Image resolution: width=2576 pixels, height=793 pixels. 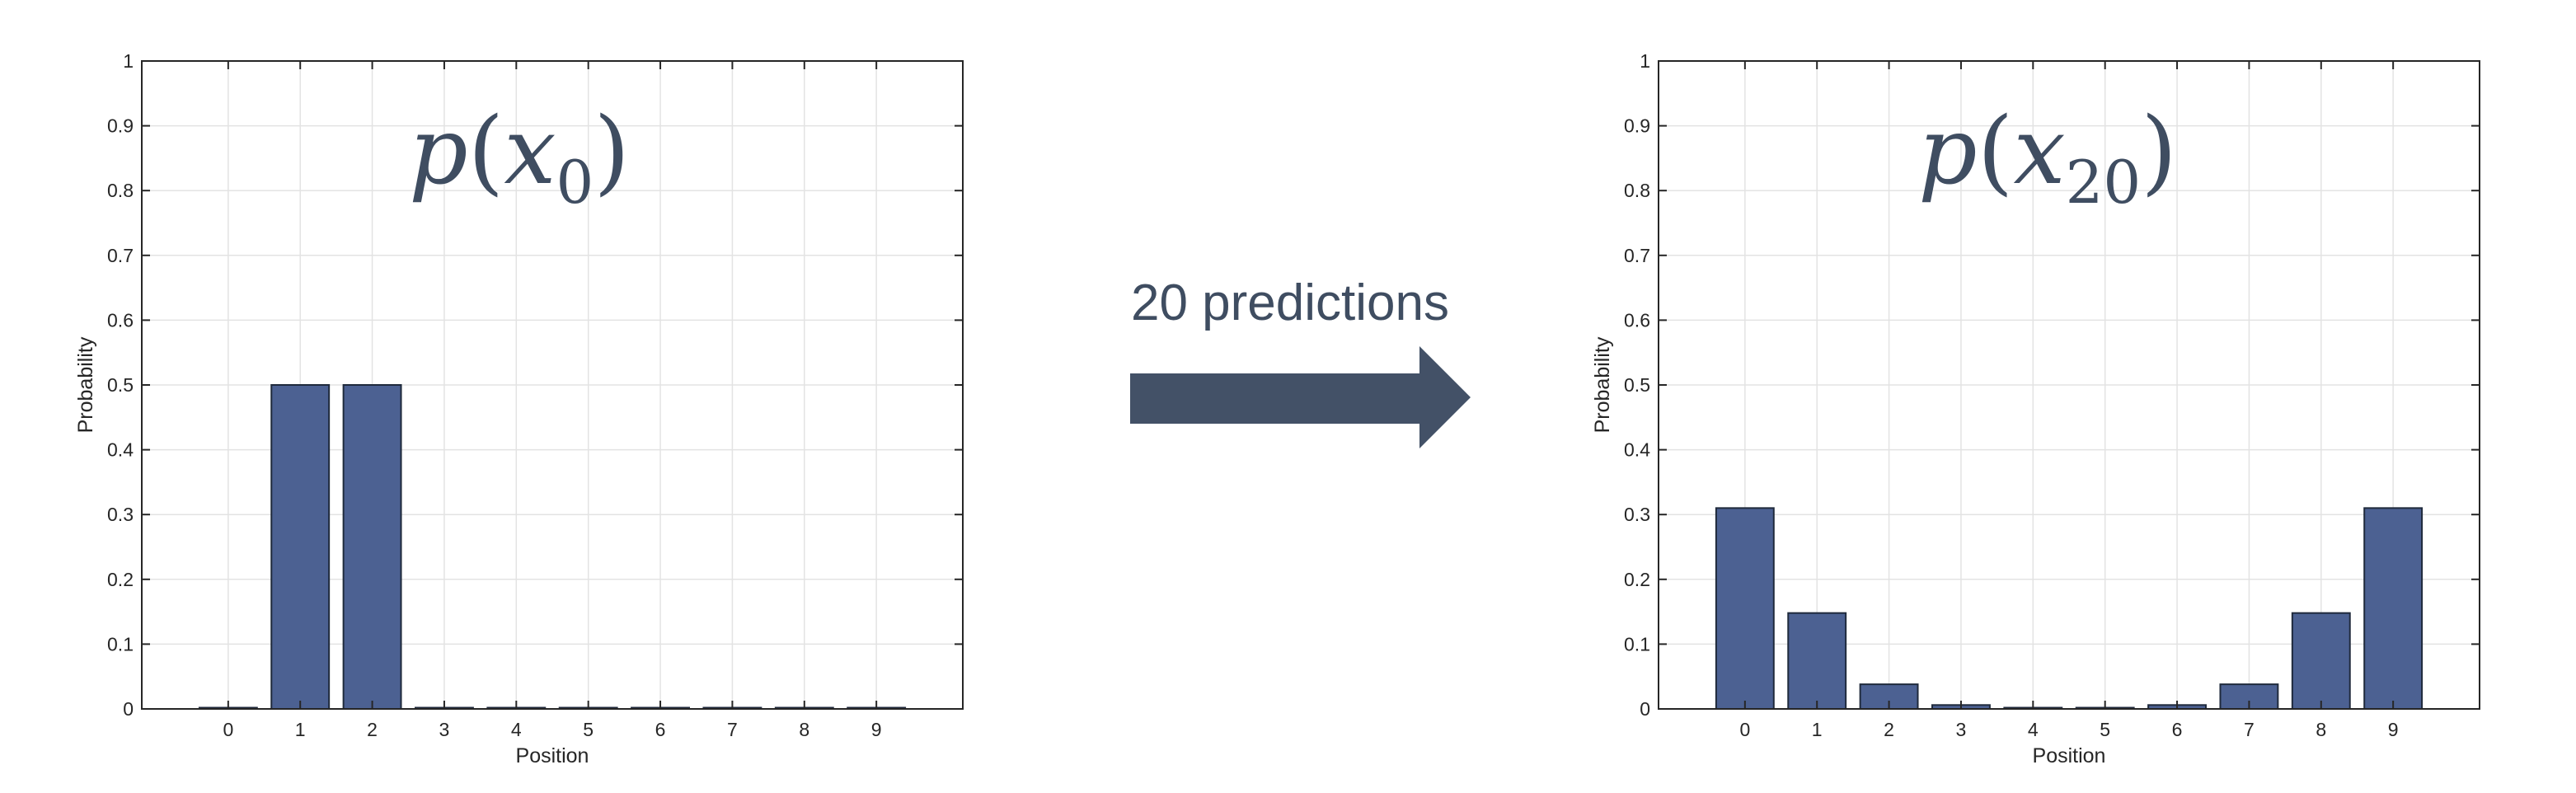 What do you see at coordinates (2104, 182) in the screenshot?
I see `title-sub: 20` at bounding box center [2104, 182].